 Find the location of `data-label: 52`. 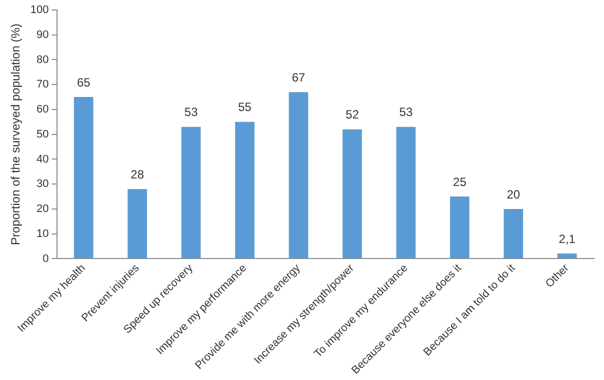

data-label: 52 is located at coordinates (353, 115).